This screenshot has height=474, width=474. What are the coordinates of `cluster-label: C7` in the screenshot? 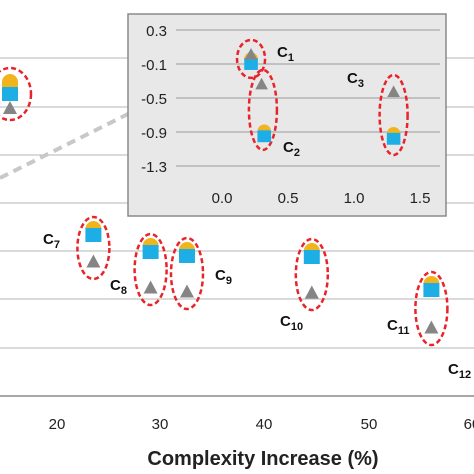 It's located at (51, 241).